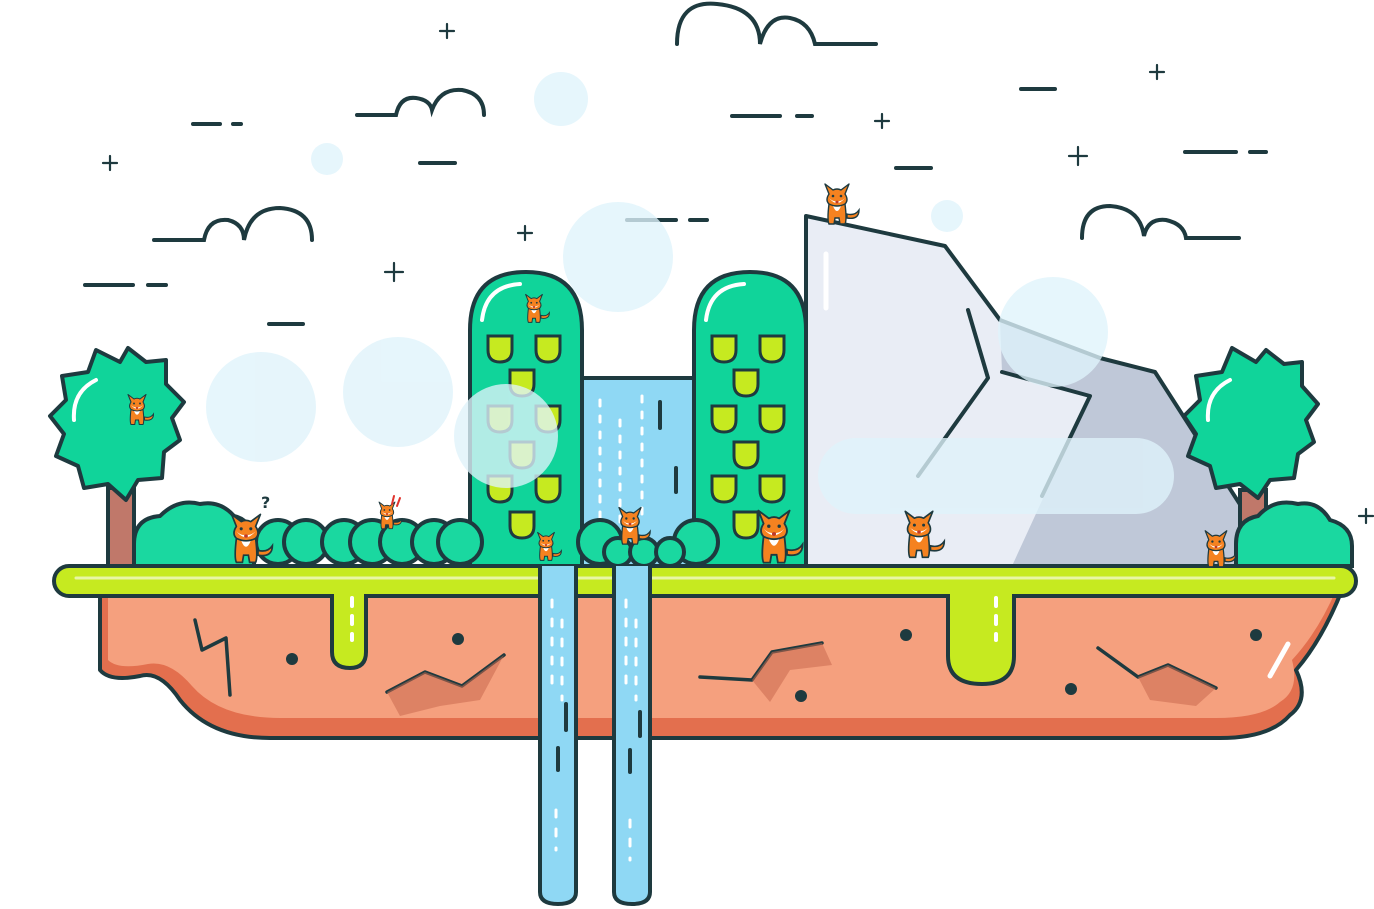 The image size is (1374, 909). I want to click on bushes, so click(743, 534).